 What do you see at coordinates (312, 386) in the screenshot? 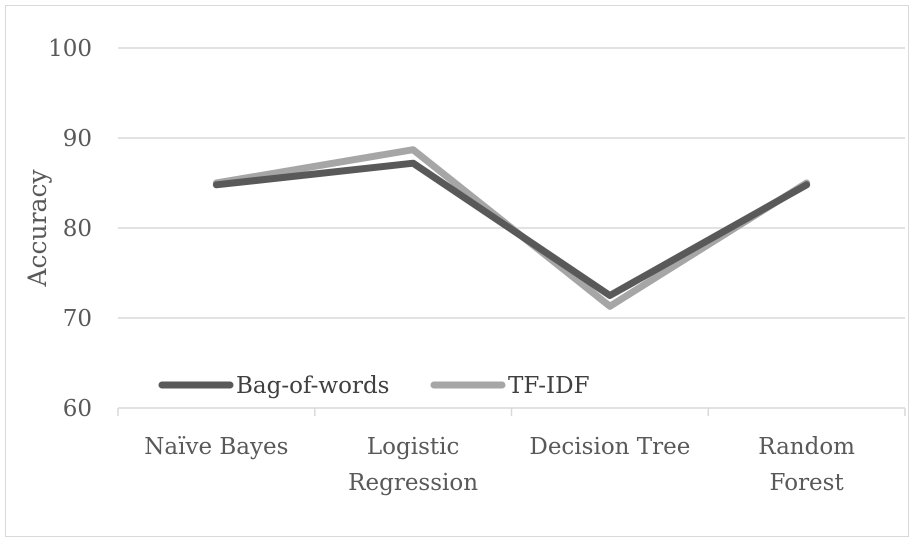
I see `legend-label: Bag-of-words` at bounding box center [312, 386].